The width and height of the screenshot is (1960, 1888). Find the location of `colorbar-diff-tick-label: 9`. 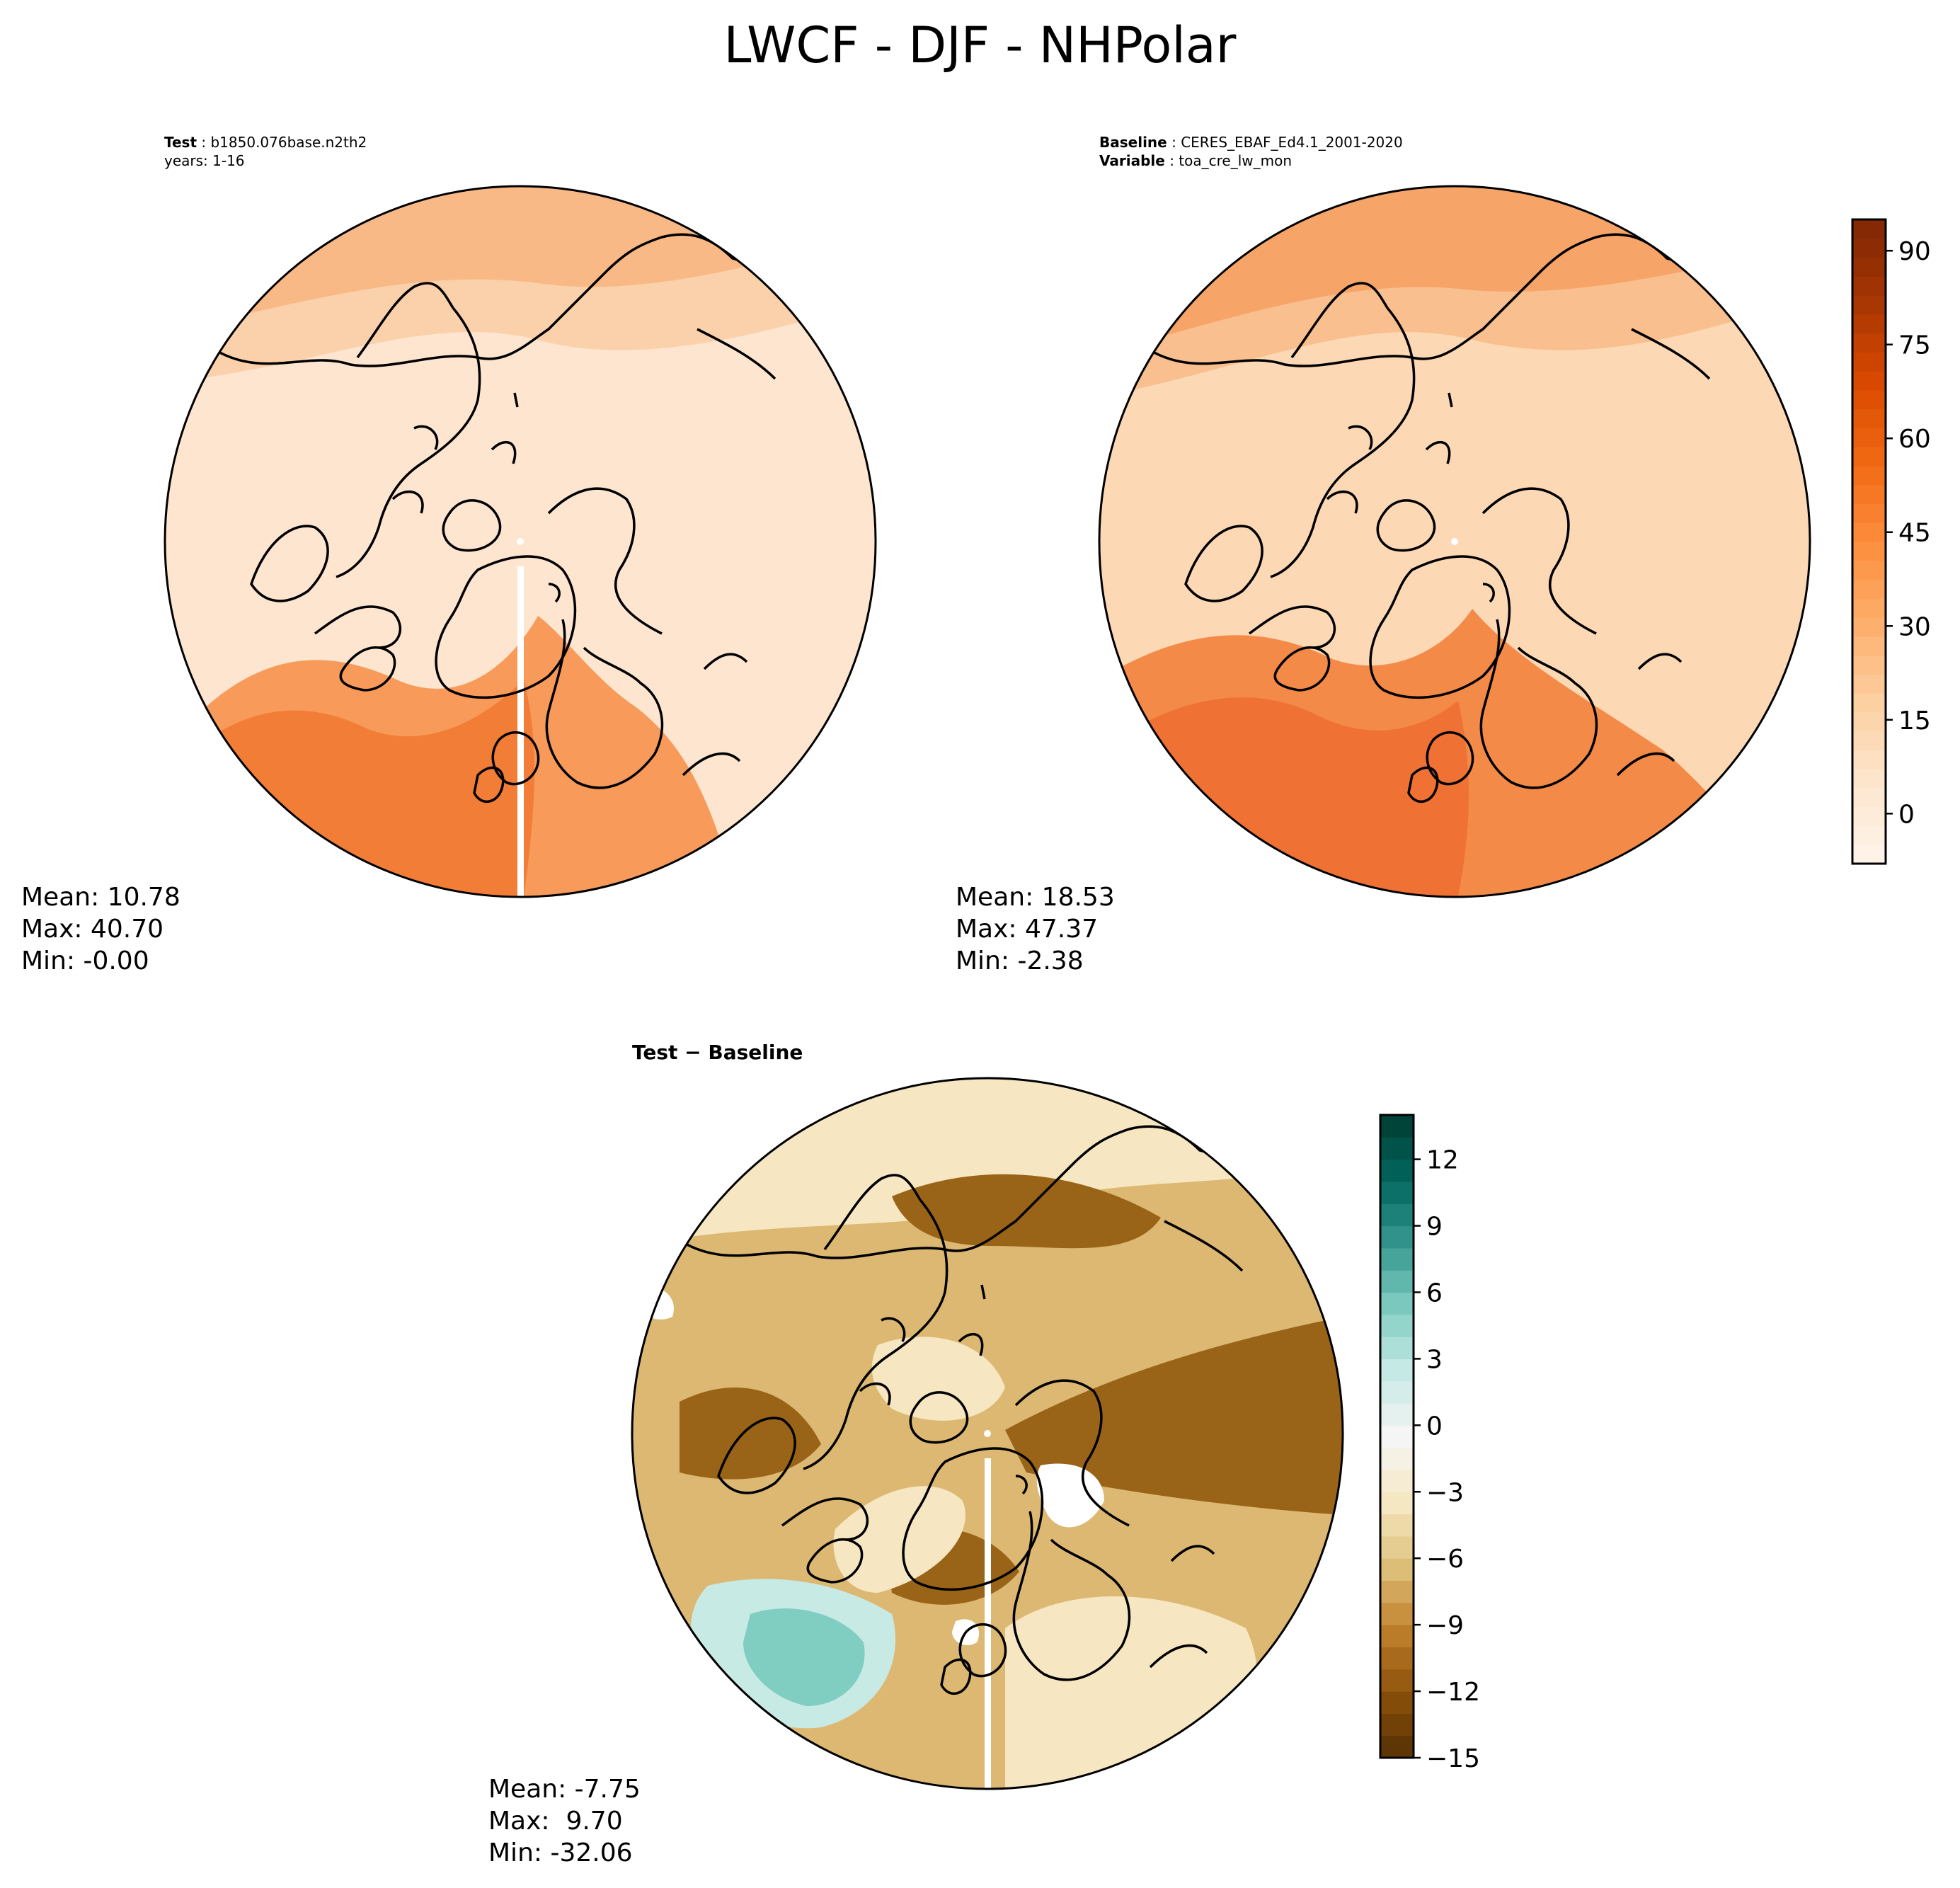

colorbar-diff-tick-label: 9 is located at coordinates (1434, 1227).